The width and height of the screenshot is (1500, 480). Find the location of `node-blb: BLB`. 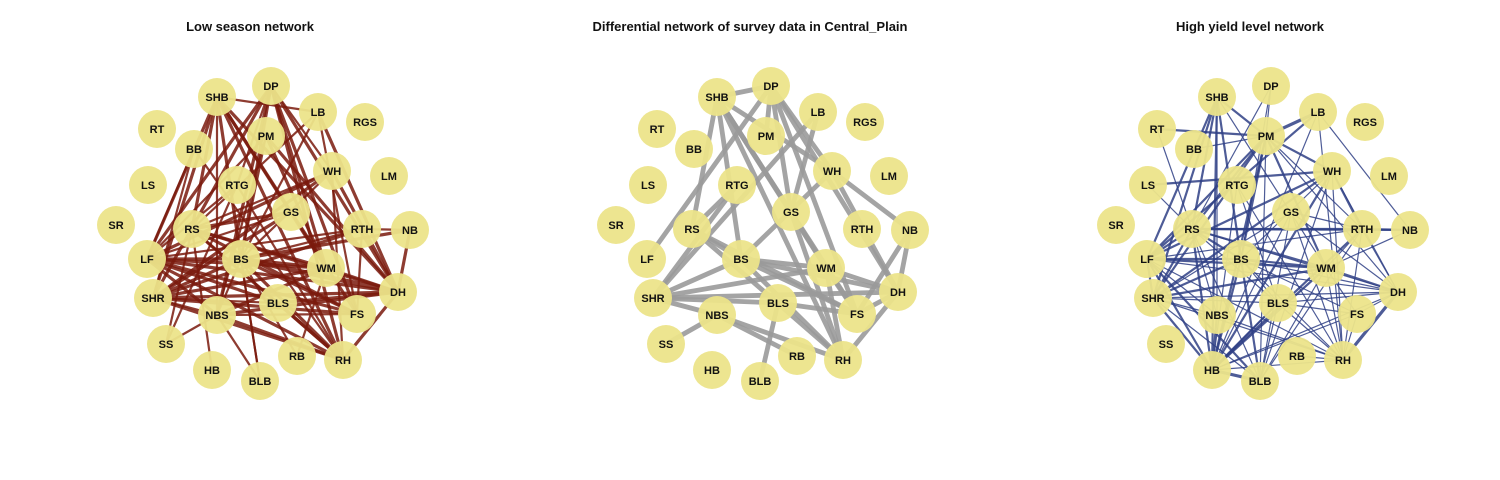

node-blb: BLB is located at coordinates (760, 381).